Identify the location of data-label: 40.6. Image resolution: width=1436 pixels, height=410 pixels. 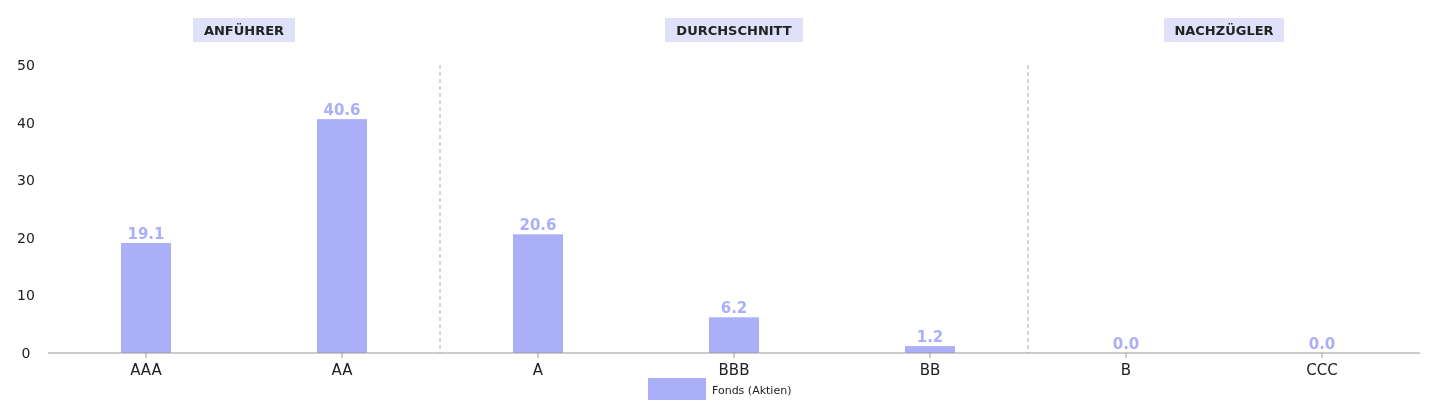
(342, 110).